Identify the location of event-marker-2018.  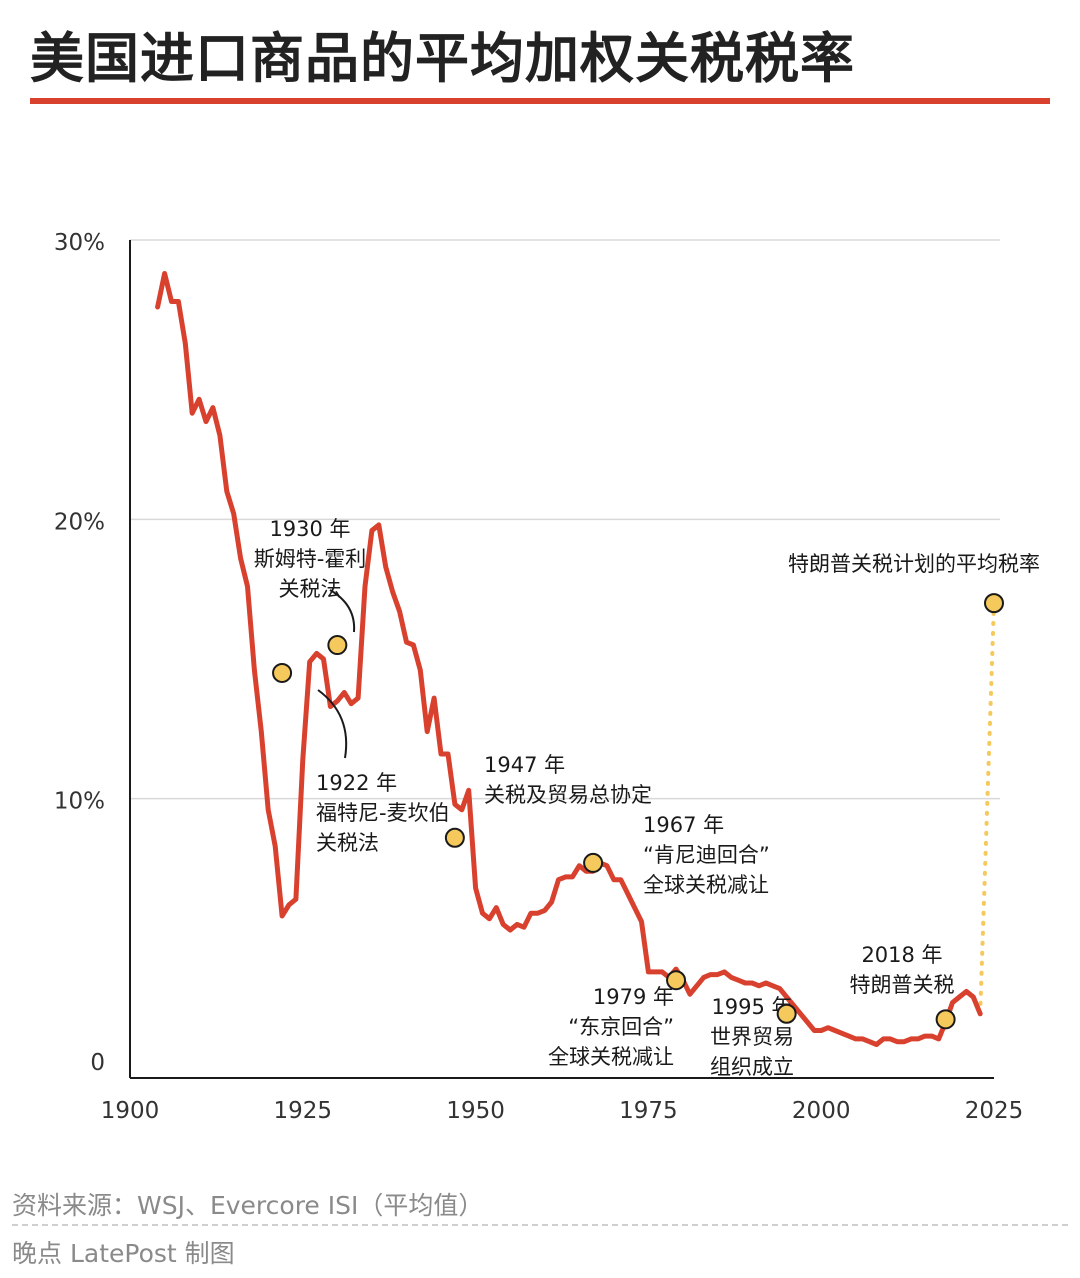
(945, 1019).